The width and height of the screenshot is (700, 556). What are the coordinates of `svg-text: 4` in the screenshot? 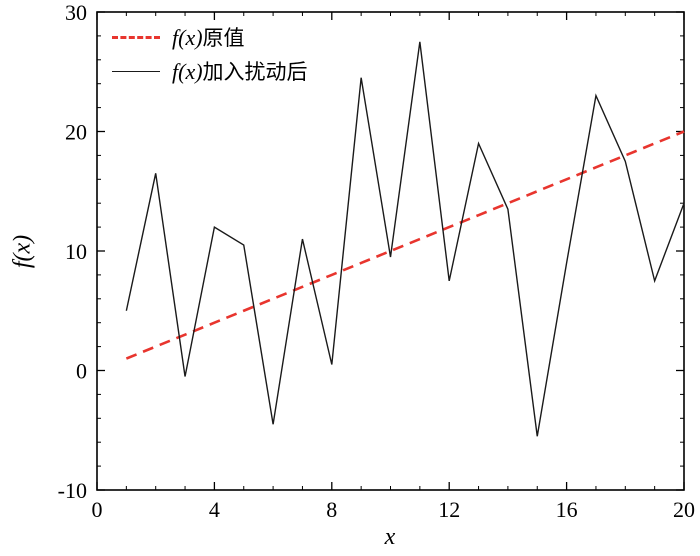 It's located at (214, 509).